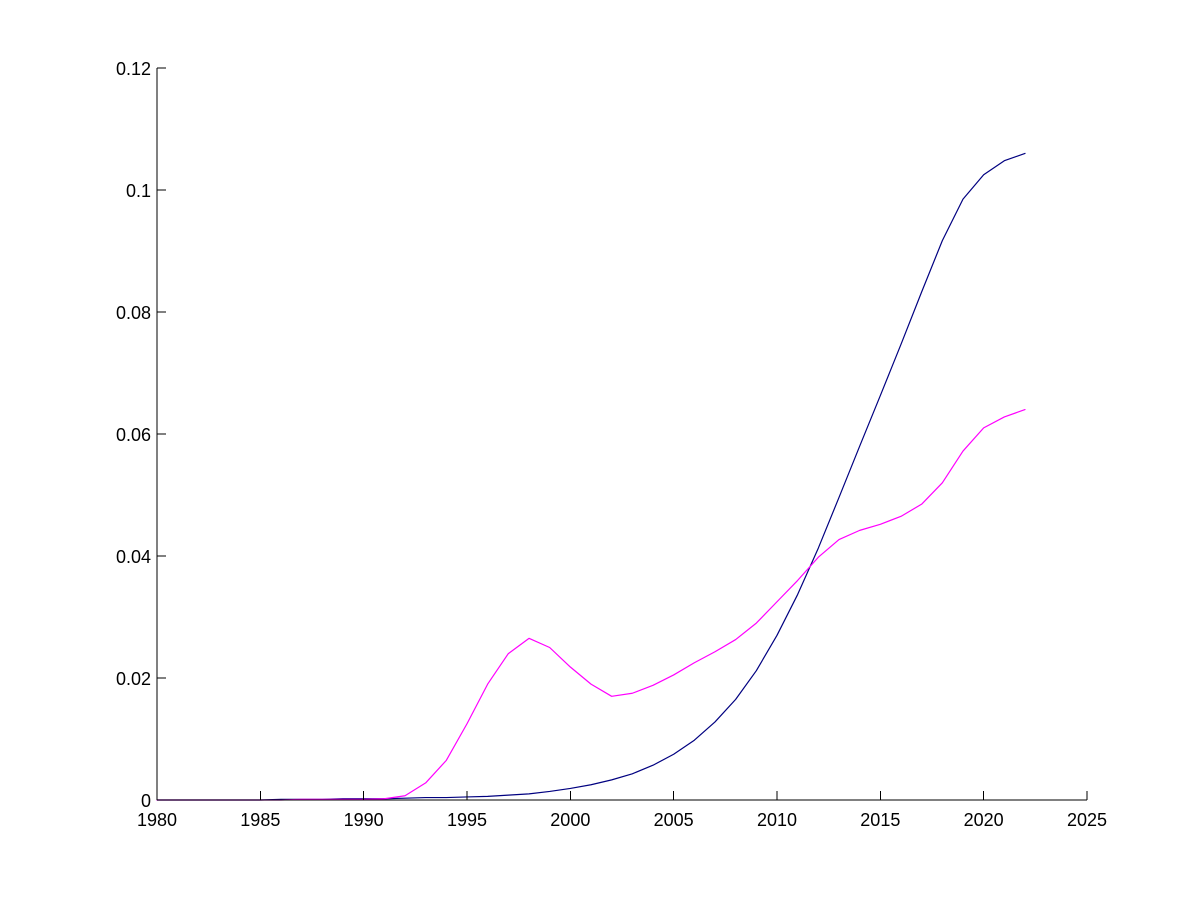 The width and height of the screenshot is (1200, 900). What do you see at coordinates (260, 820) in the screenshot?
I see `x-tick-label: 1985` at bounding box center [260, 820].